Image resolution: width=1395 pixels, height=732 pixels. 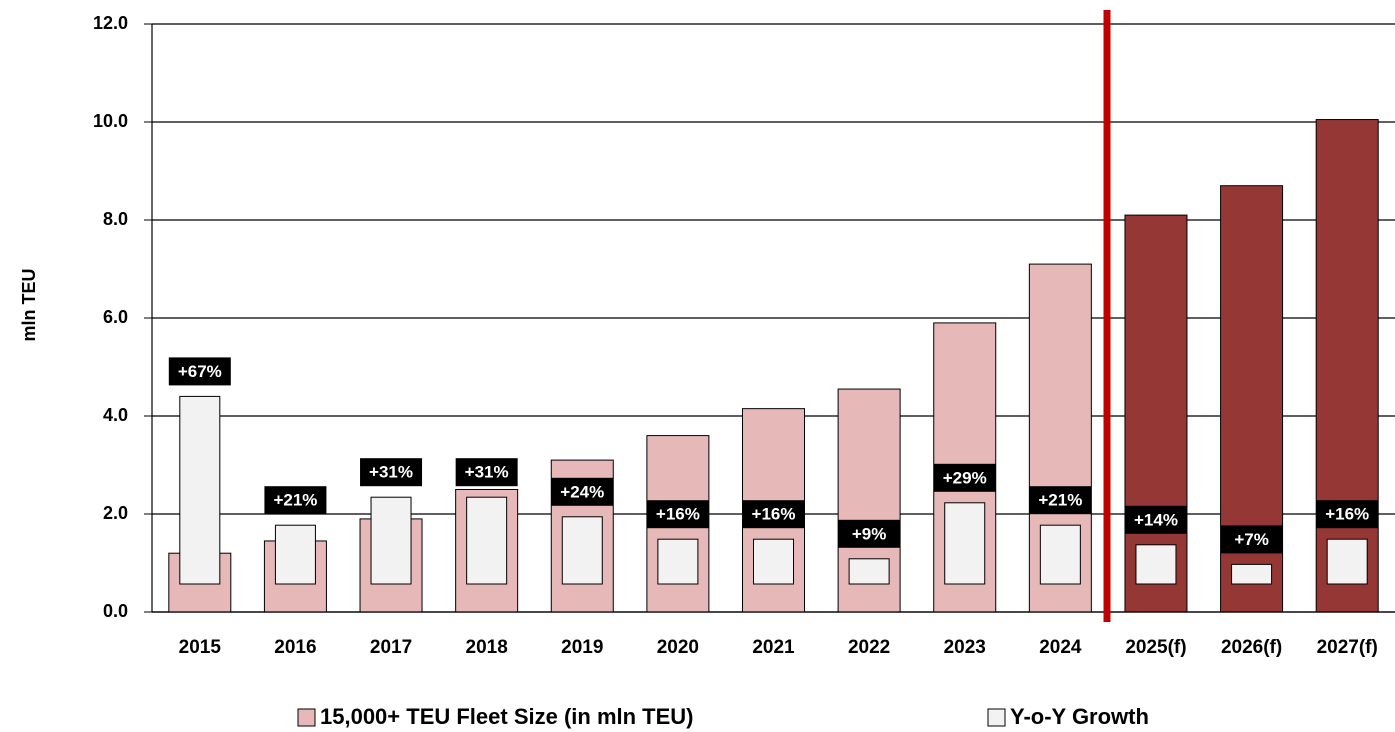 I want to click on x-tick-label: 2016, so click(x=295, y=647).